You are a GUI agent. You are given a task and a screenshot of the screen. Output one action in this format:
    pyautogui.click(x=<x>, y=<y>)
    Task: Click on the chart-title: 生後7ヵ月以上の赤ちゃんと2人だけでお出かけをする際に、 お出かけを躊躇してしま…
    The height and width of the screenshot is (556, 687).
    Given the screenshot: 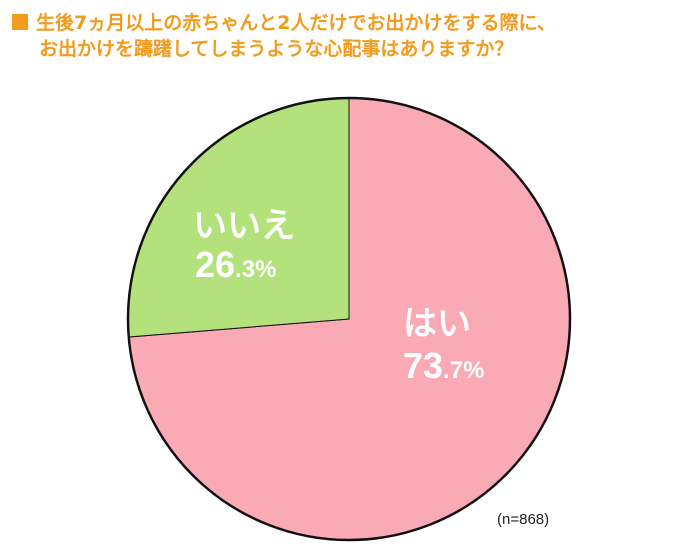 What is the action you would take?
    pyautogui.click(x=347, y=36)
    